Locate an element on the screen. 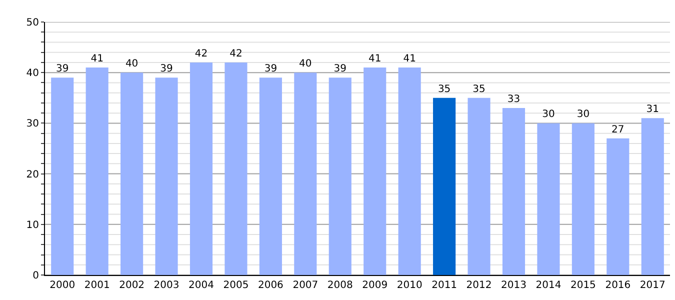  x-tick-label: 2001 is located at coordinates (97, 285).